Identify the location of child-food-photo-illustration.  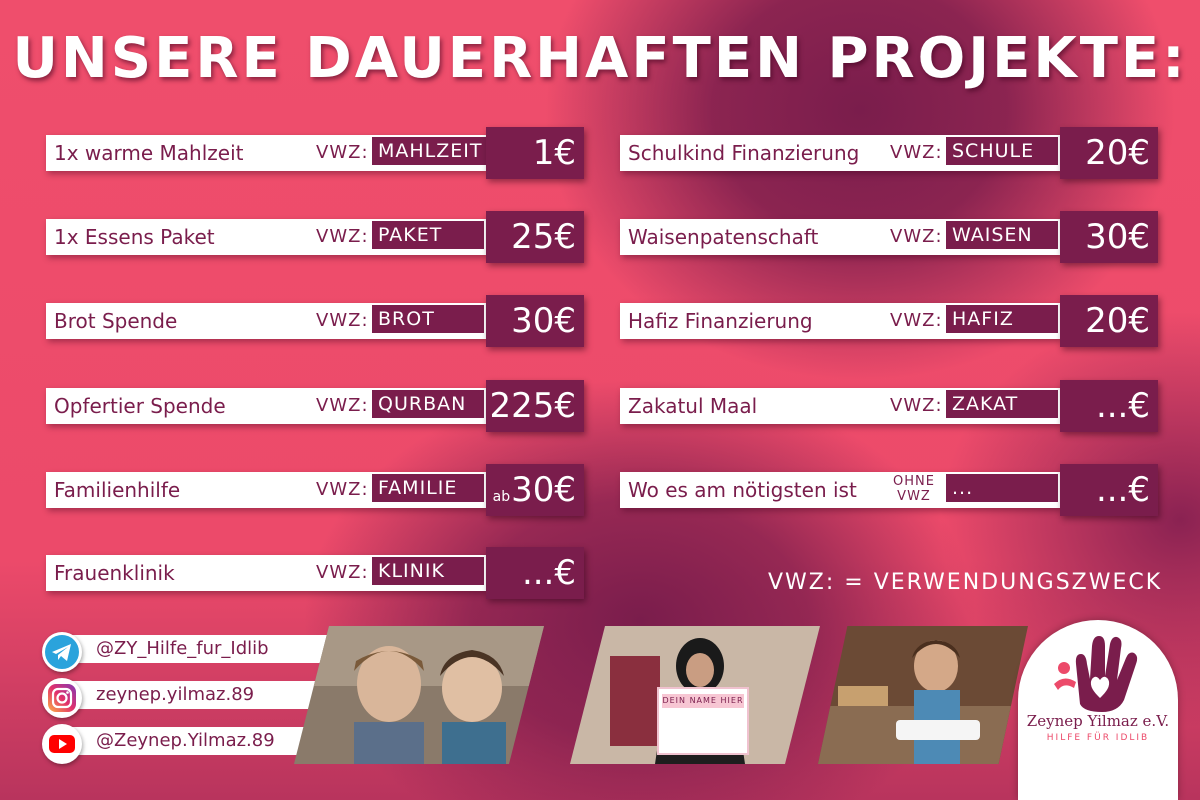
(923, 695).